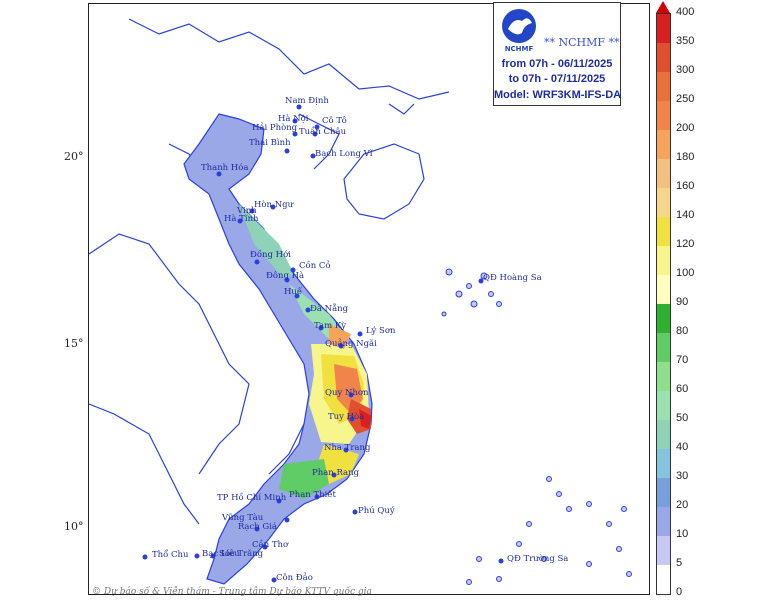 The height and width of the screenshot is (602, 770). Describe the element at coordinates (221, 553) in the screenshot. I see `place-label: Bạc Liêu` at that location.